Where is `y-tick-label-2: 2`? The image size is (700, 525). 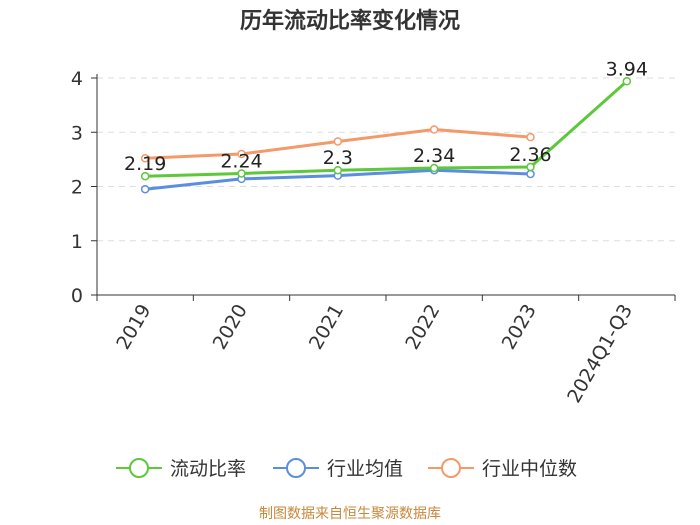 y-tick-label-2: 2 is located at coordinates (77, 188).